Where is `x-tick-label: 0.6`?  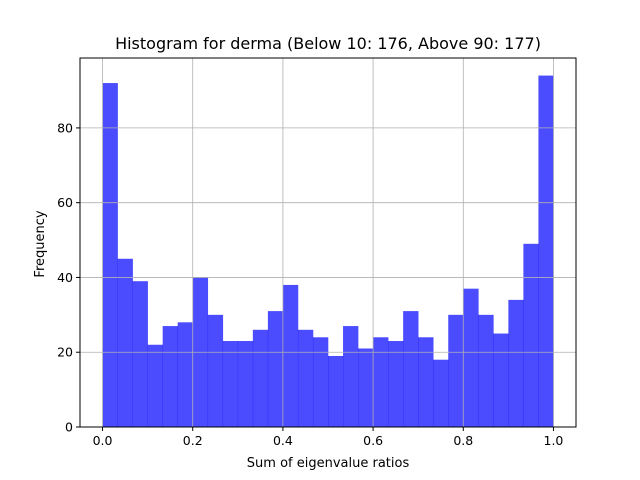
x-tick-label: 0.6 is located at coordinates (373, 440).